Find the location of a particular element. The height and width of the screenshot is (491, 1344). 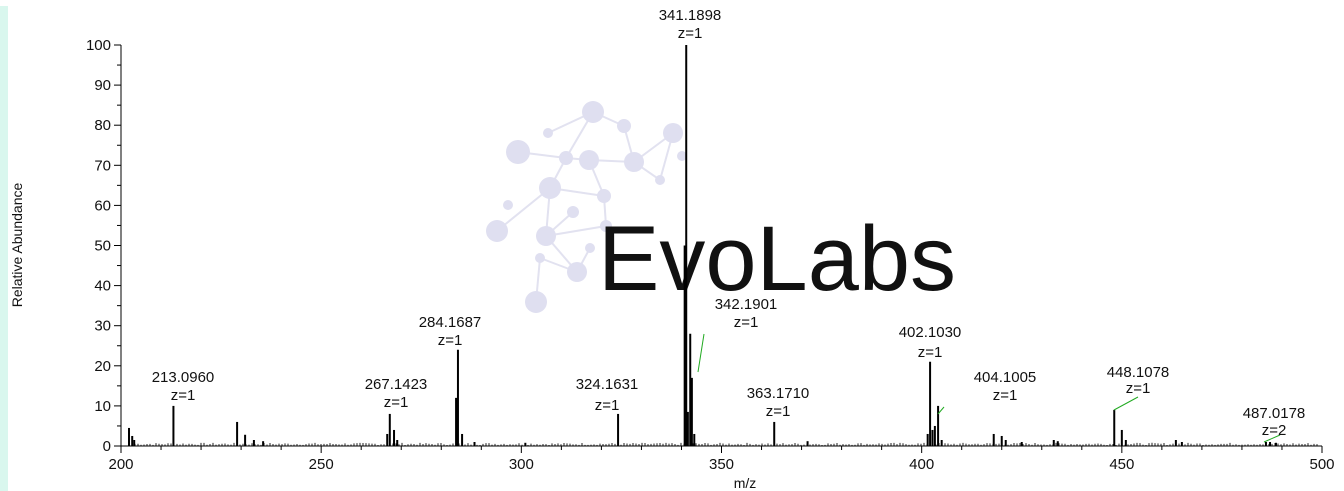

x-tick-label: 300 is located at coordinates (521, 464).